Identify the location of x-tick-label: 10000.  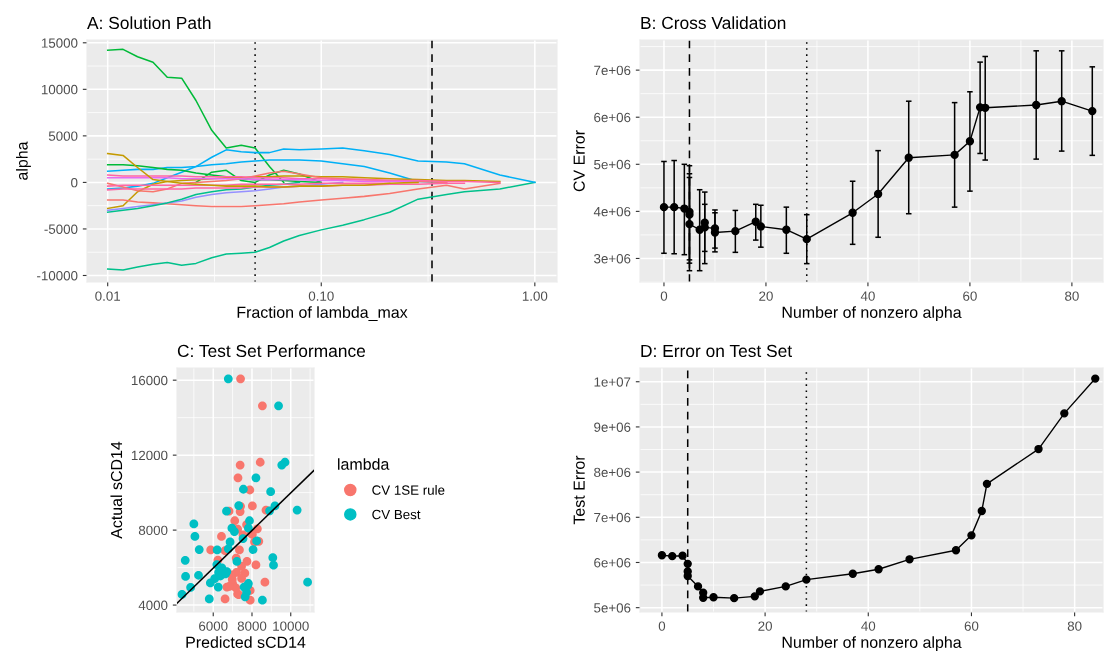
(291, 626).